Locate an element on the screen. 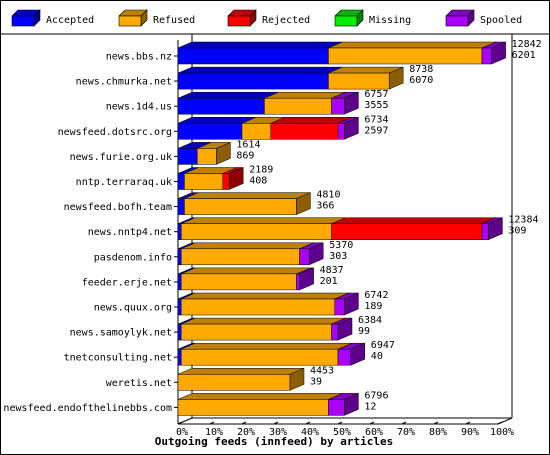 This screenshot has width=550, height=455. bar-row-newsfeed-dotsrc-org is located at coordinates (268, 128).